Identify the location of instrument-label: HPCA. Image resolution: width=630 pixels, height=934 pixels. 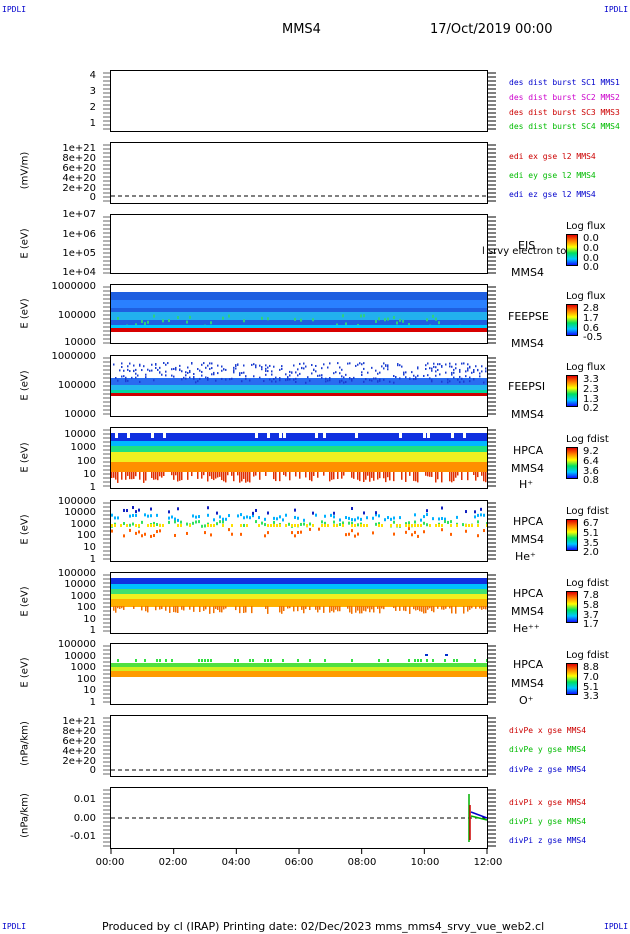
(528, 593).